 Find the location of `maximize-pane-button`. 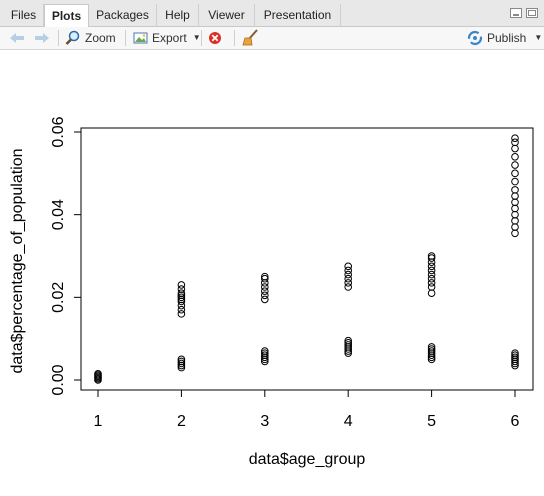

maximize-pane-button is located at coordinates (532, 13).